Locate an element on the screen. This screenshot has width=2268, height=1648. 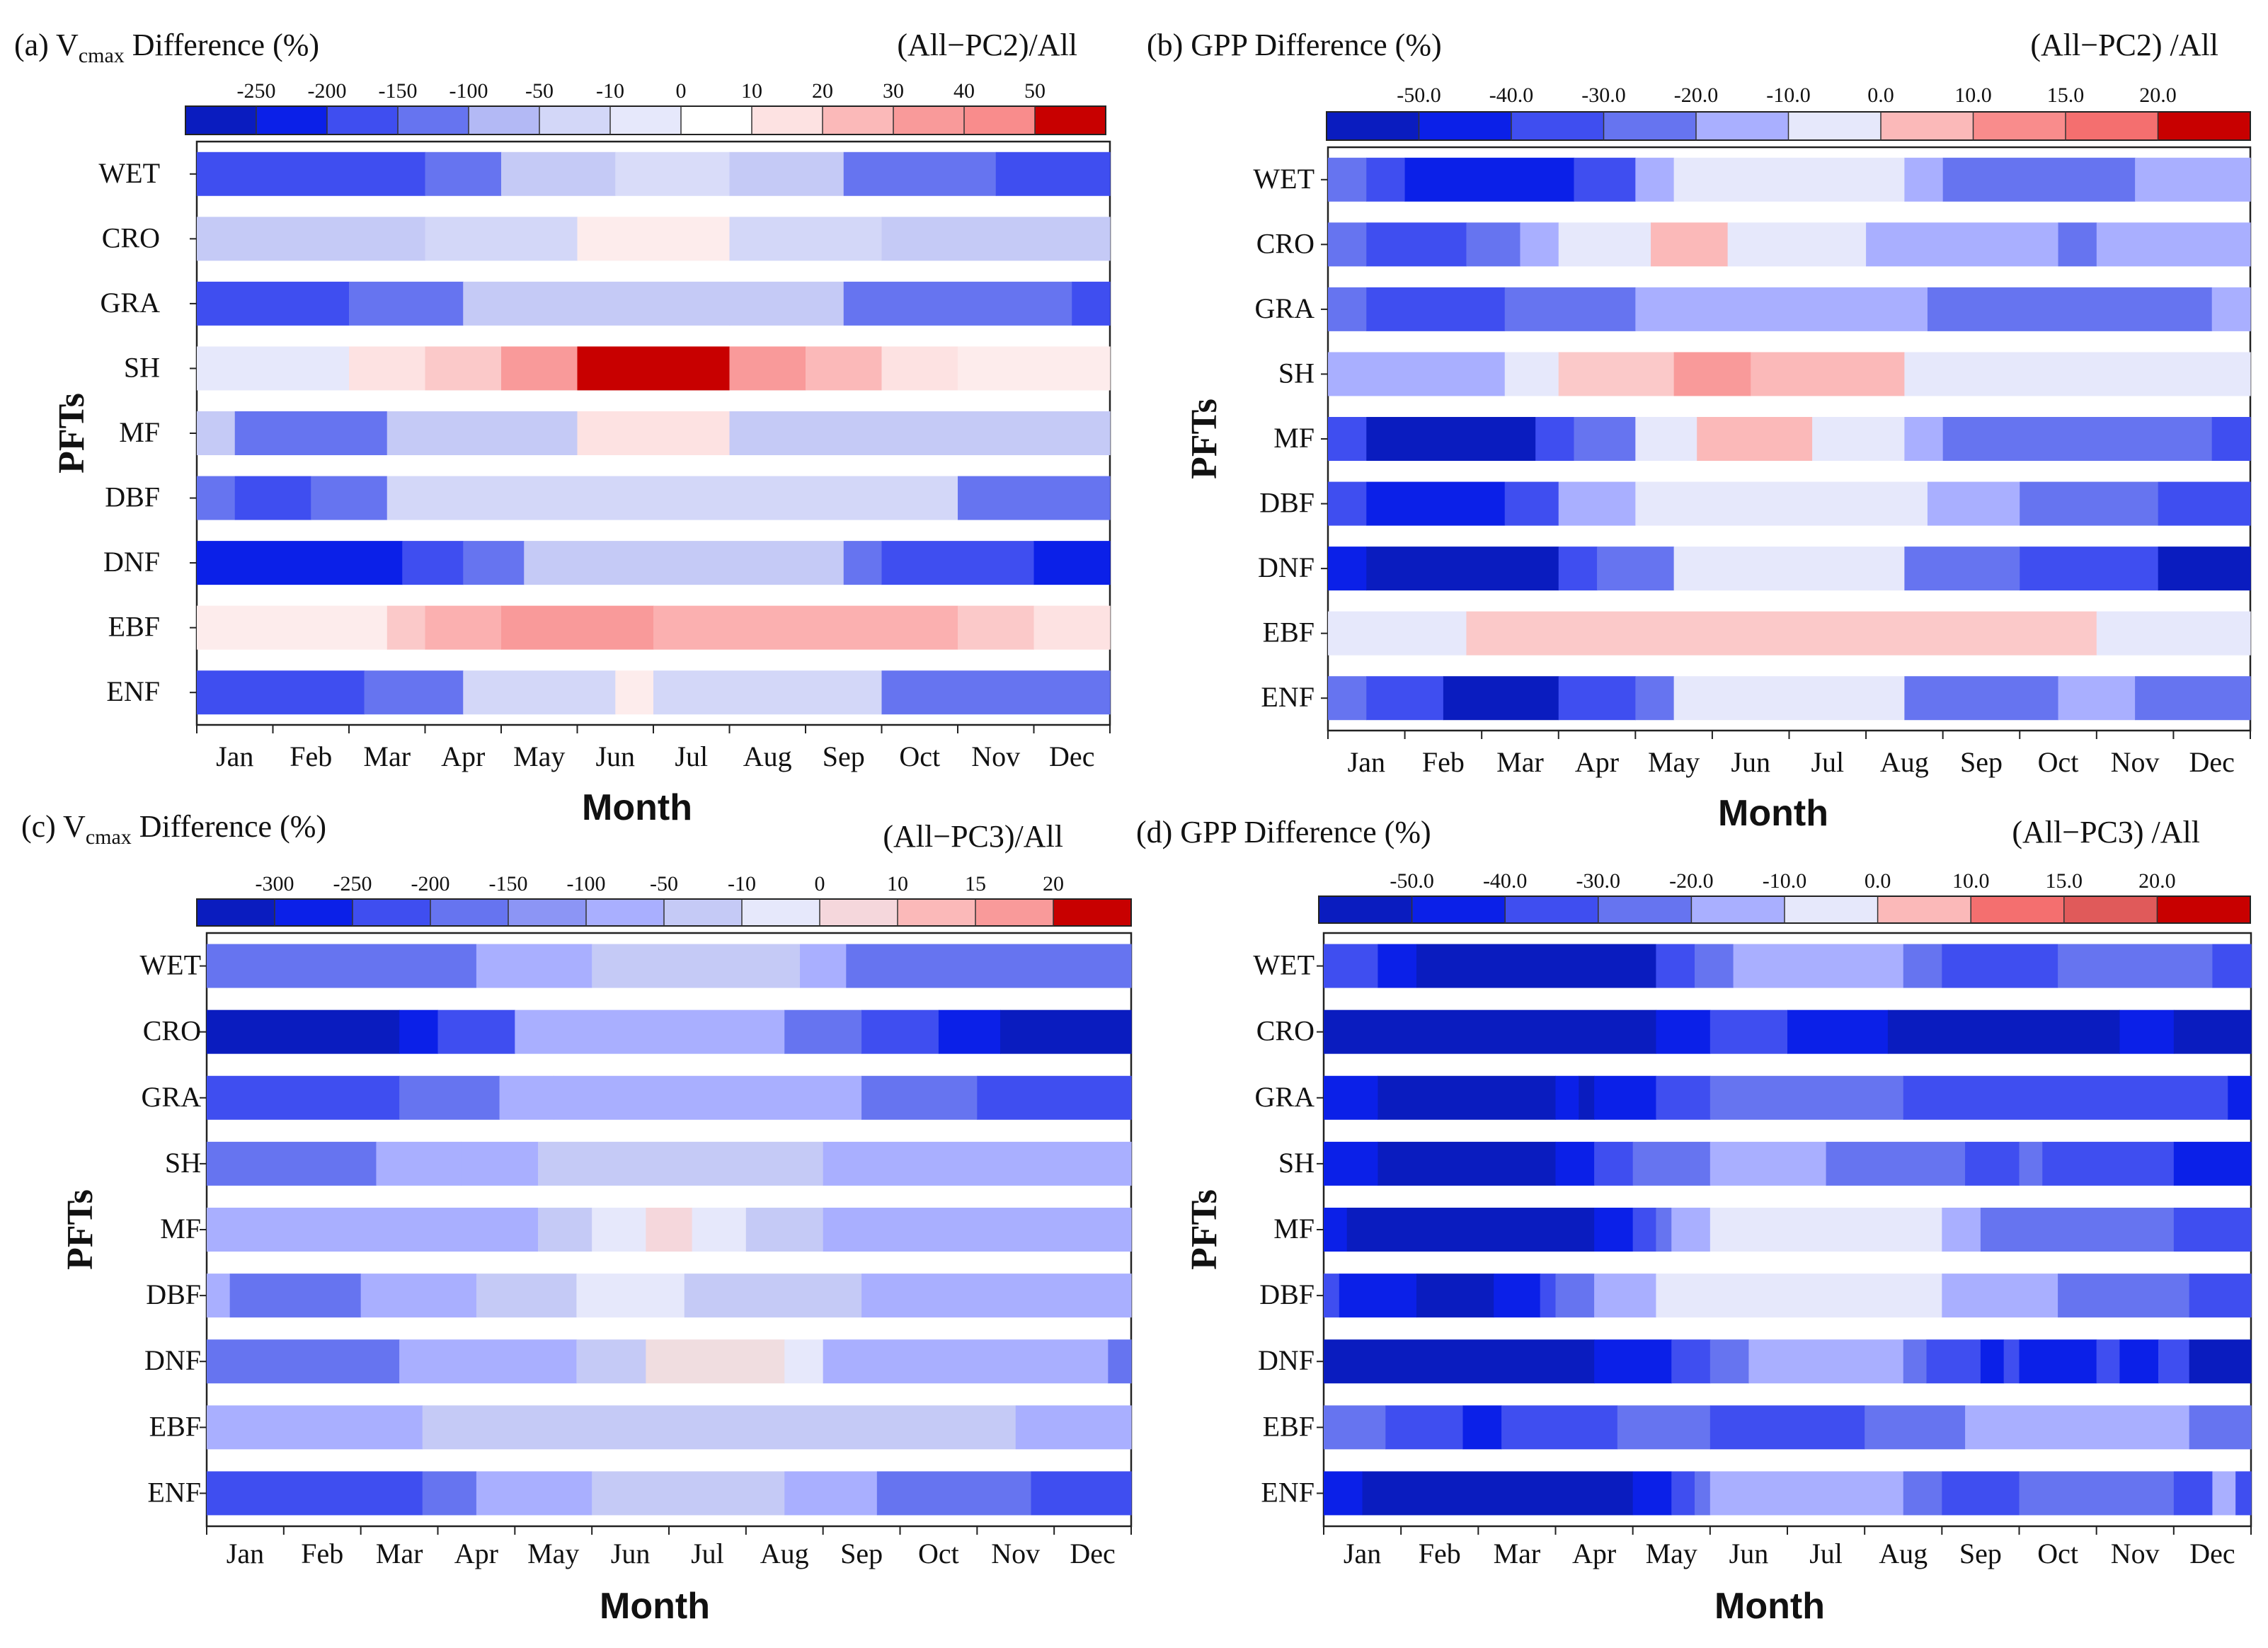
y-axis-label: PFTs is located at coordinates (1204, 439).